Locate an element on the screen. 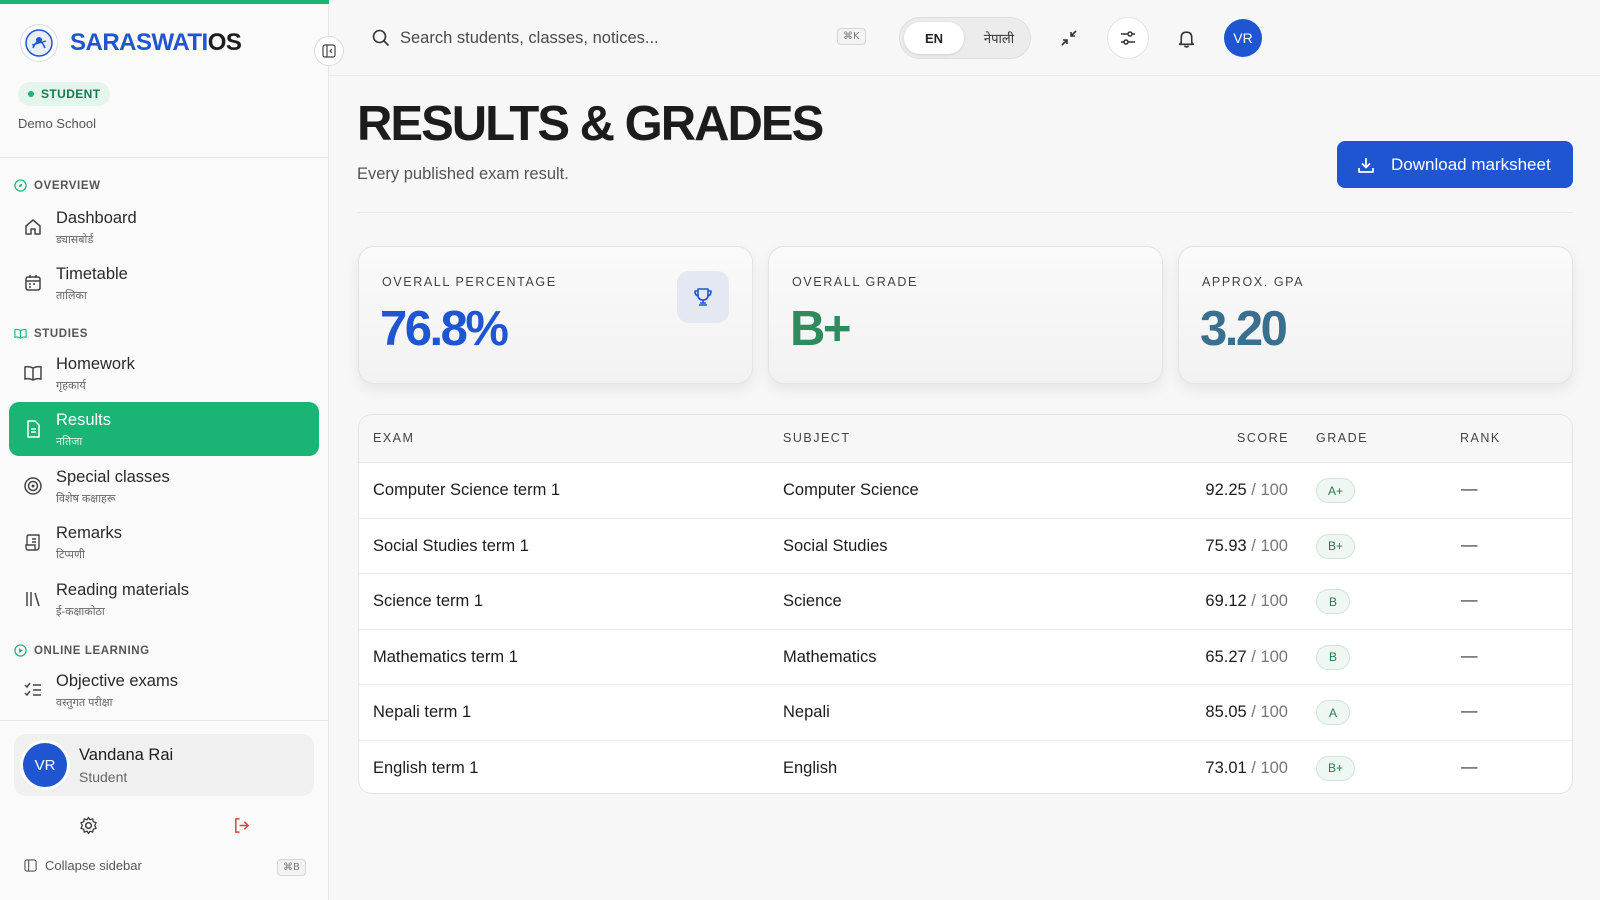 Image resolution: width=1600 pixels, height=900 pixels. lang-nepali-option: नेपाली is located at coordinates (999, 38).